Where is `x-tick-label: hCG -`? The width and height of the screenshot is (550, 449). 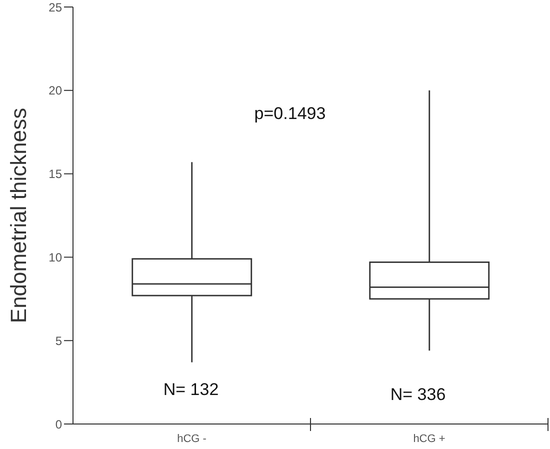 x-tick-label: hCG - is located at coordinates (192, 439).